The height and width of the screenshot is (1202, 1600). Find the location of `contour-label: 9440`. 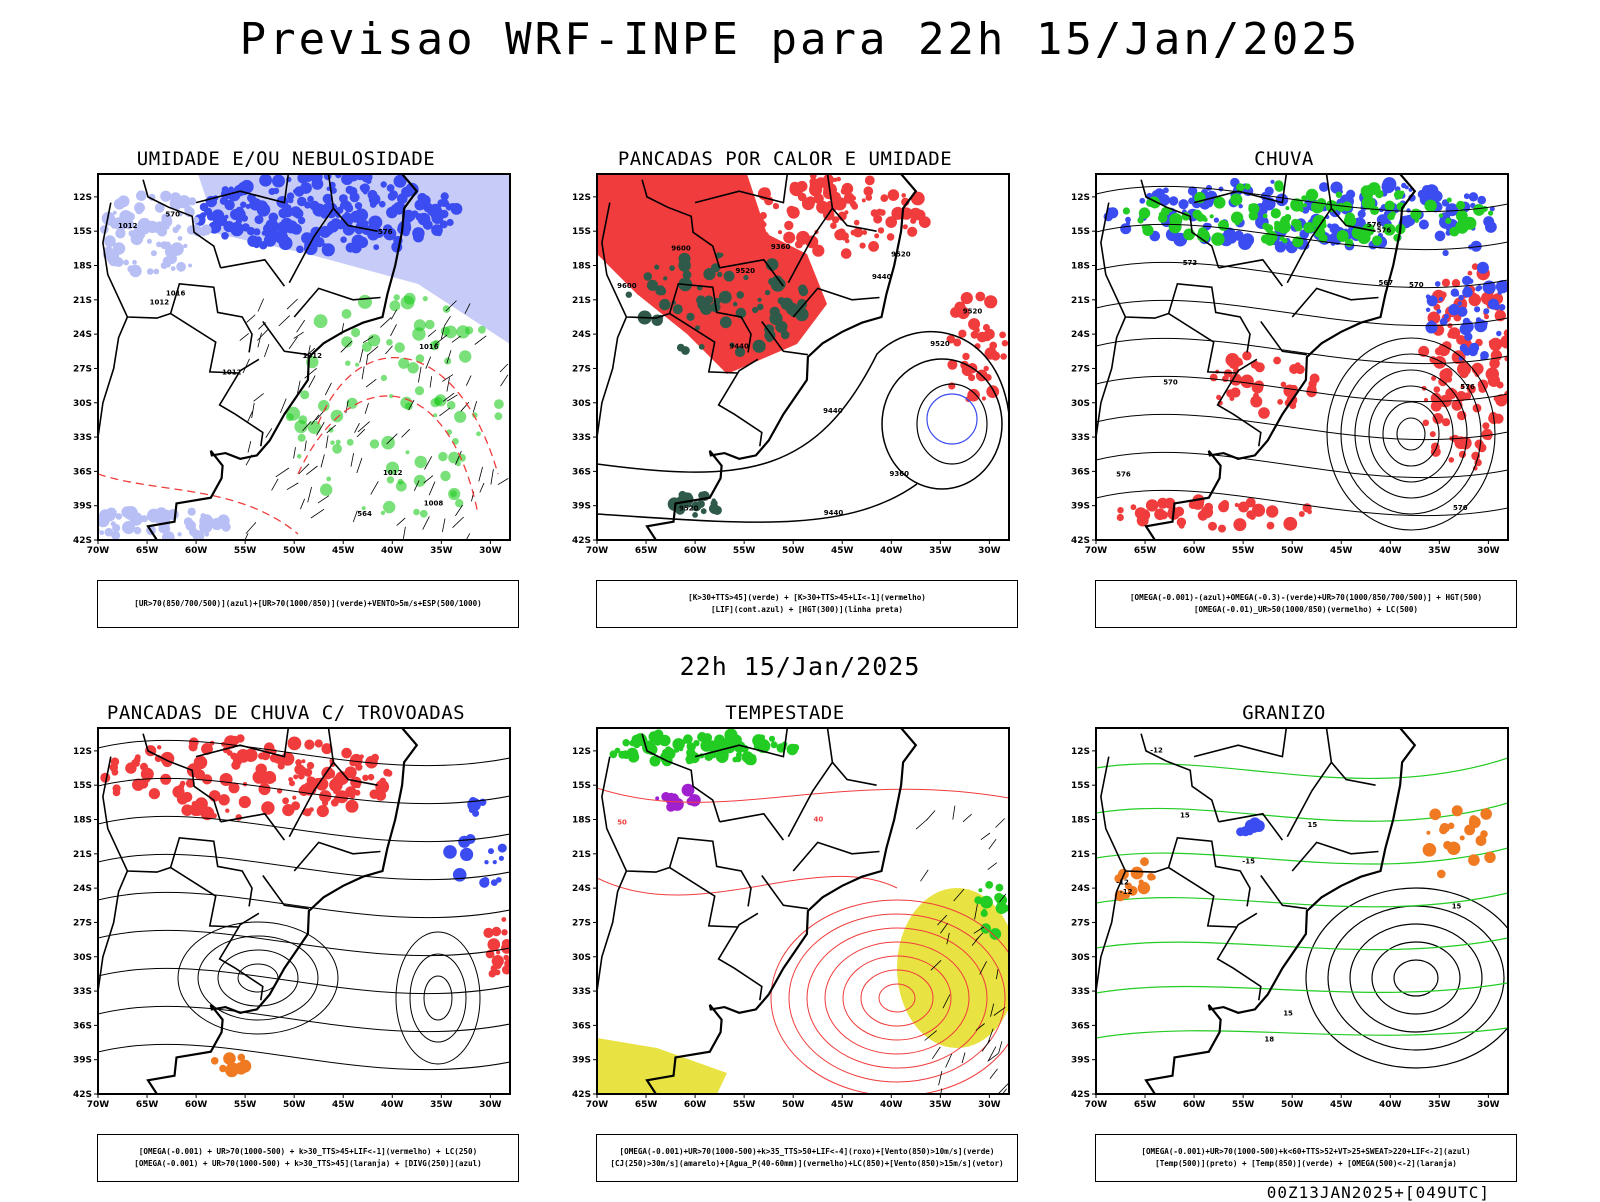

contour-label: 9440 is located at coordinates (833, 411).